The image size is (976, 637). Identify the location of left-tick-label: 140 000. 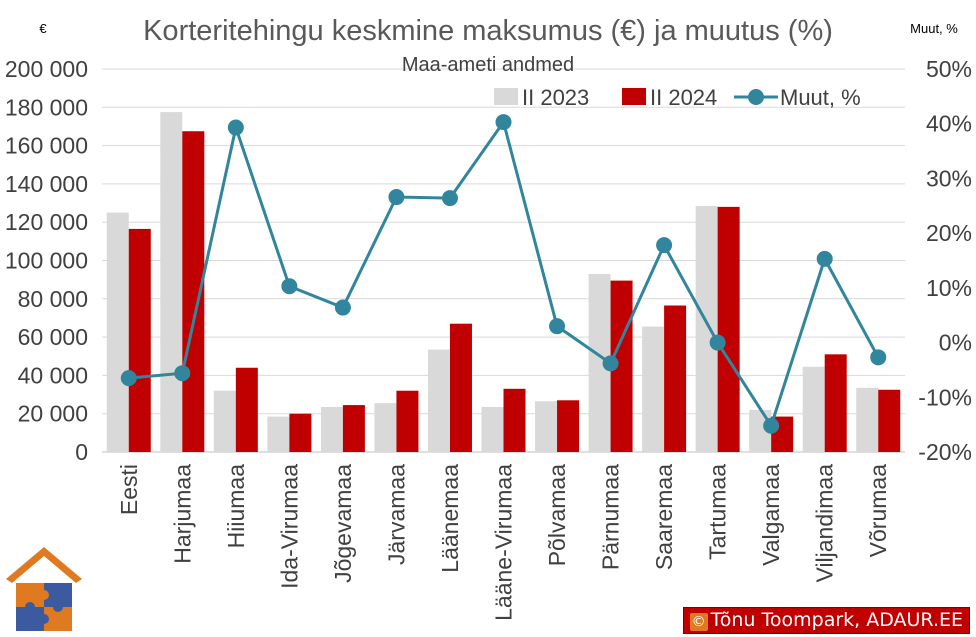
(46, 184).